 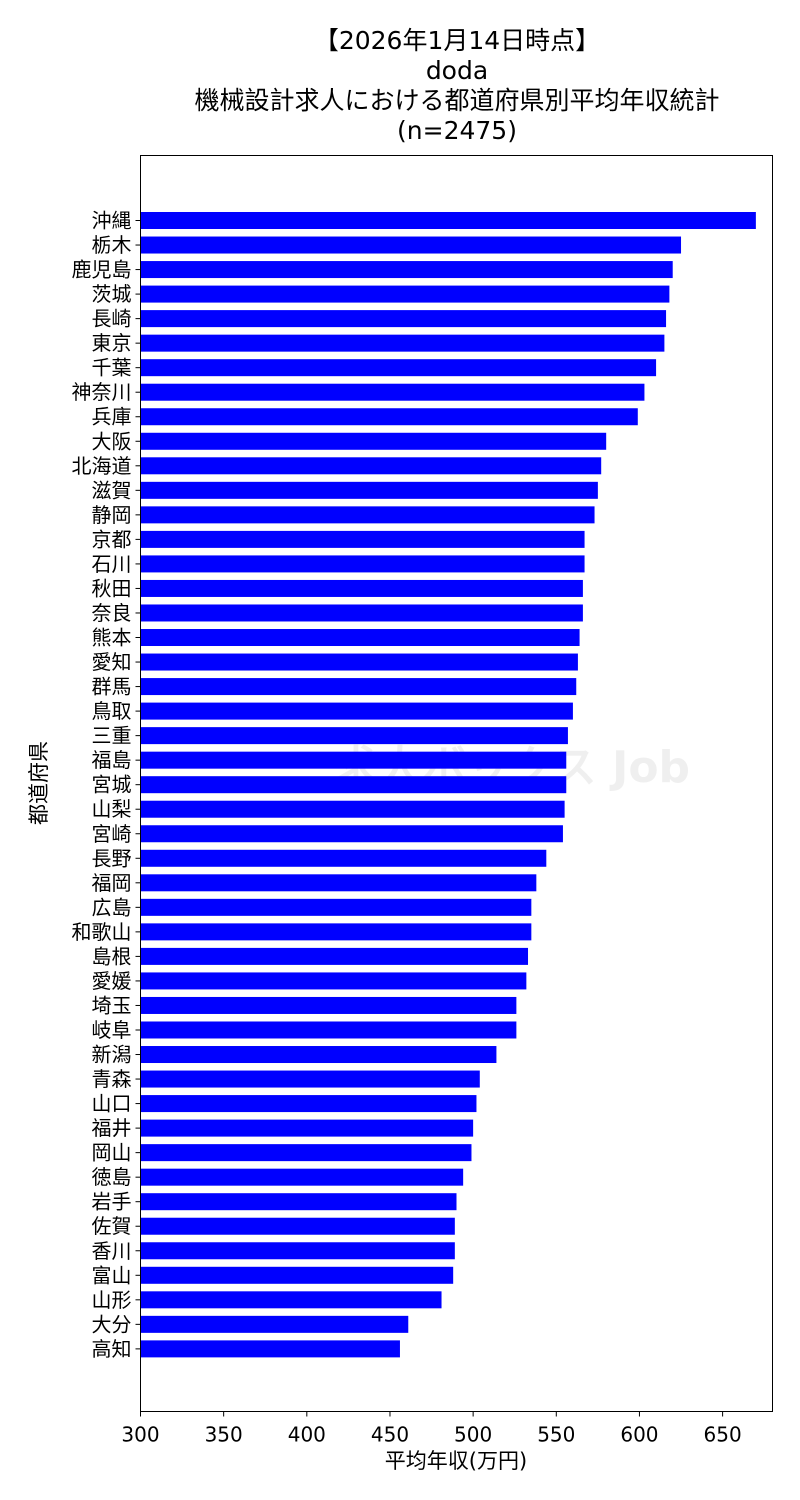 I want to click on y-tick-label: 佐賀, so click(x=112, y=1226).